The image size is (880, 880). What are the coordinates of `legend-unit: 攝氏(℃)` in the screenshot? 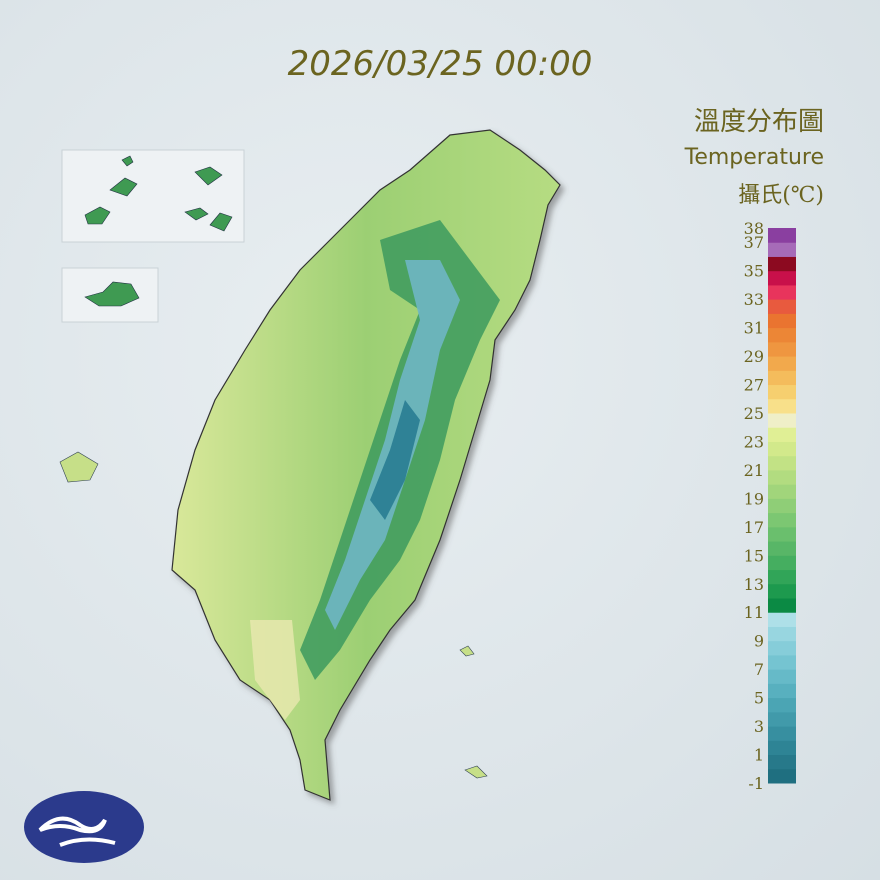 It's located at (781, 195).